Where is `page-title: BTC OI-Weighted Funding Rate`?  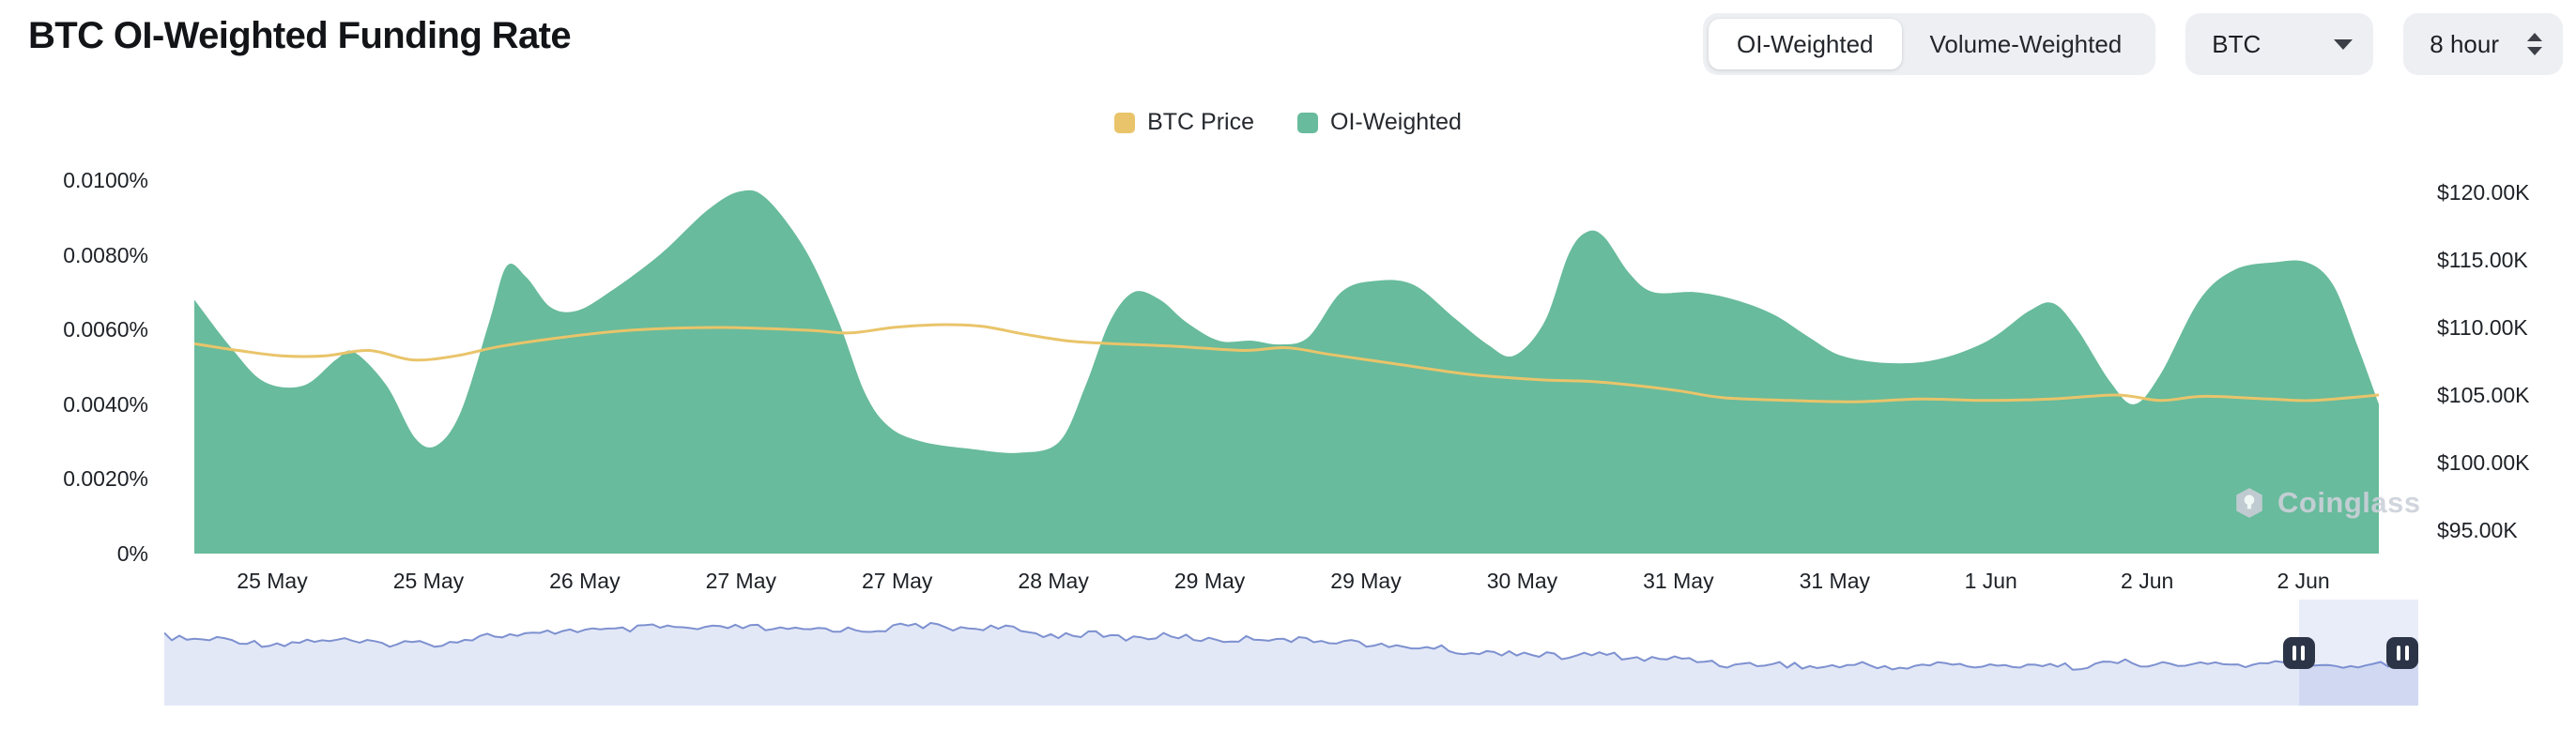
page-title: BTC OI-Weighted Funding Rate is located at coordinates (300, 35).